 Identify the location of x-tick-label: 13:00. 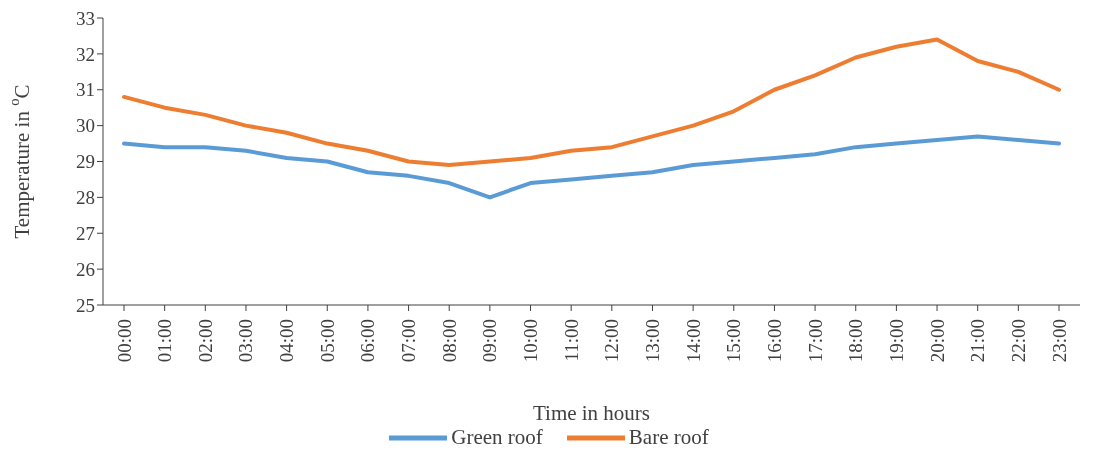
(652, 341).